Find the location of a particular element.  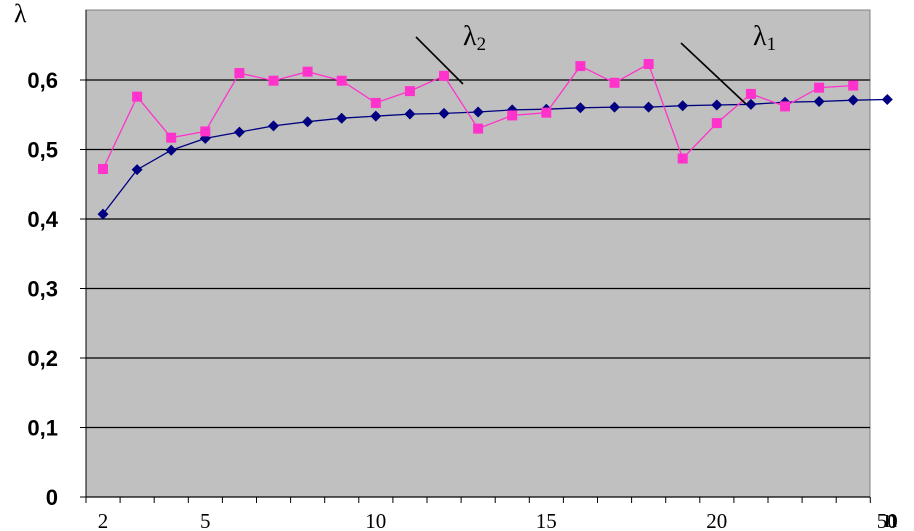

series-label-lambda1: λ1 is located at coordinates (764, 38).